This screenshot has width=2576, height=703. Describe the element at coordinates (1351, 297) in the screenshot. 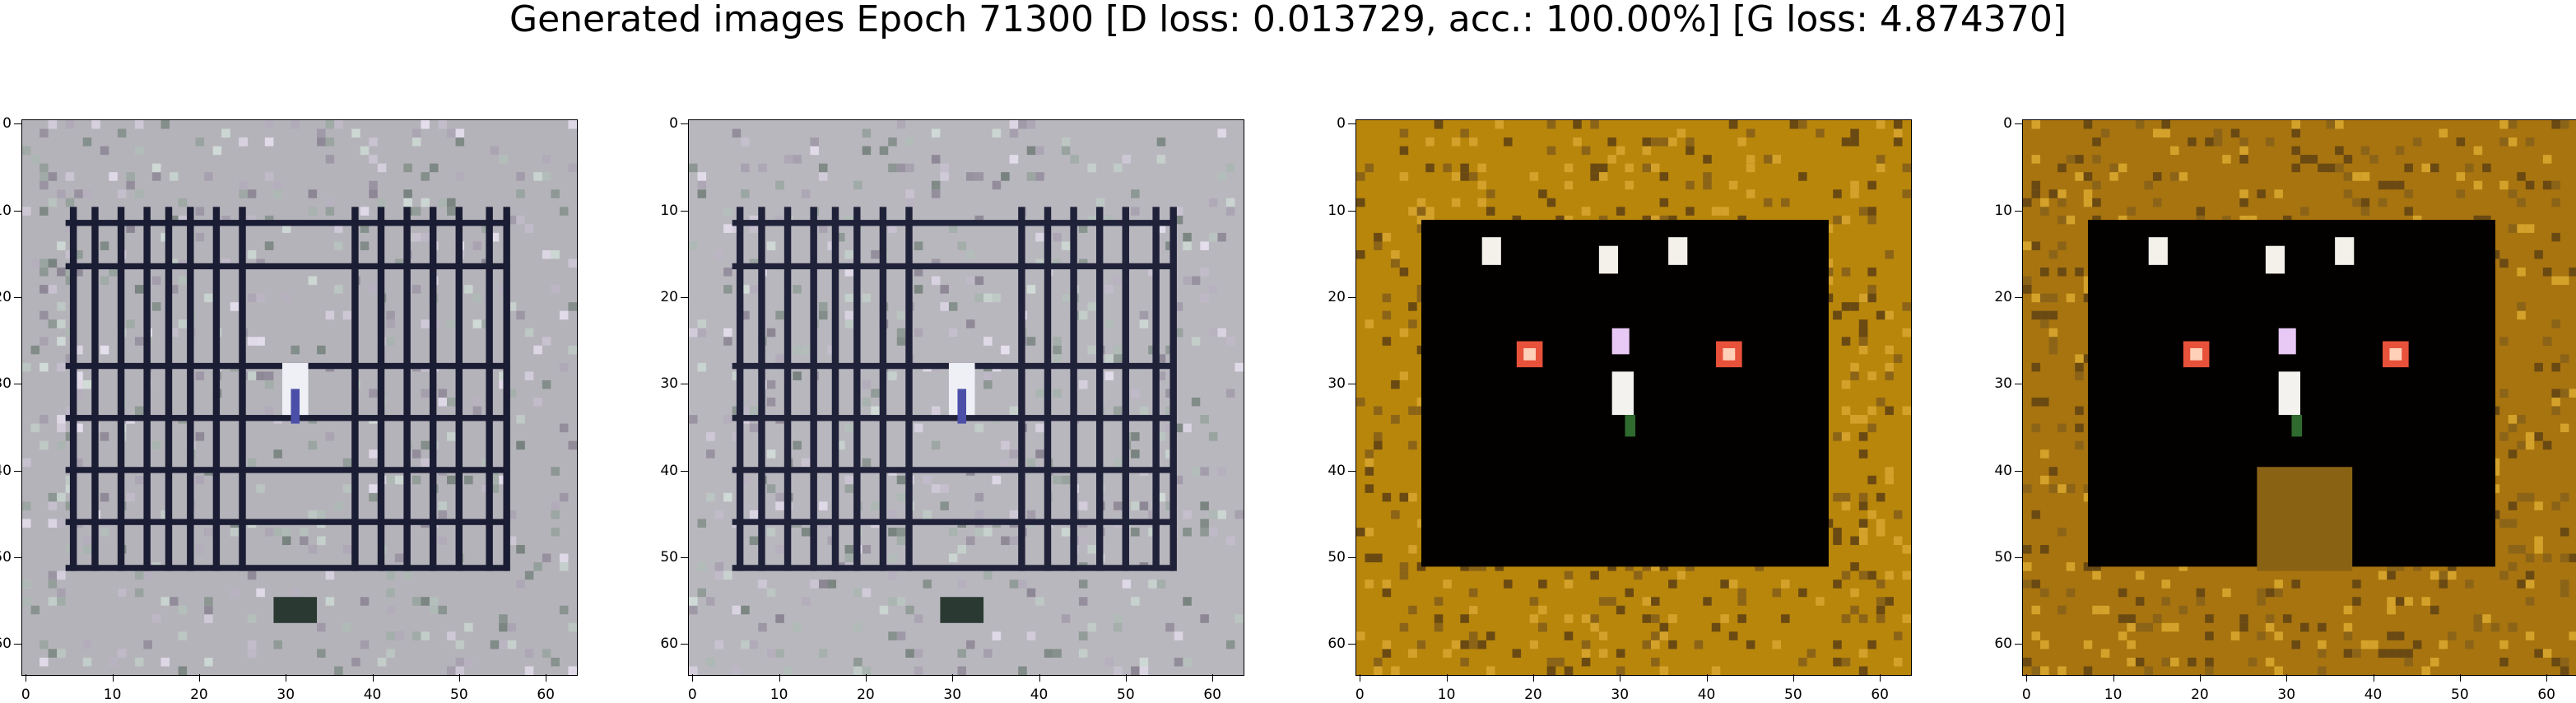

I see `y-tick` at that location.